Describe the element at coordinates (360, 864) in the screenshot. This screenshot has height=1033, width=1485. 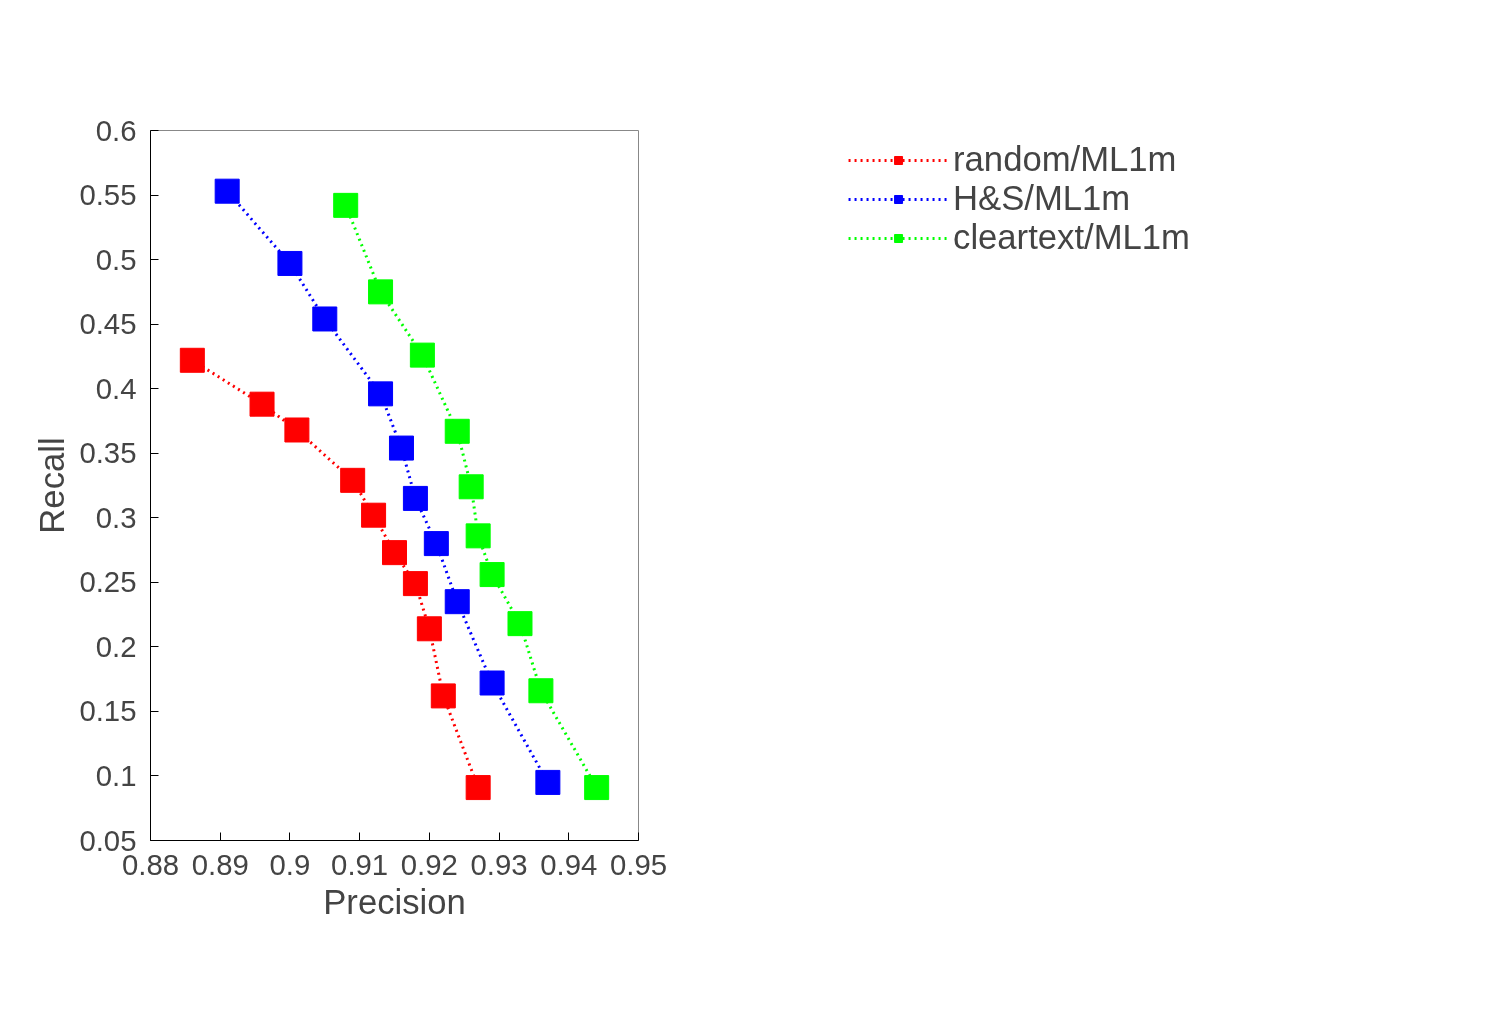
I see `x-tick-label: 0.91` at that location.